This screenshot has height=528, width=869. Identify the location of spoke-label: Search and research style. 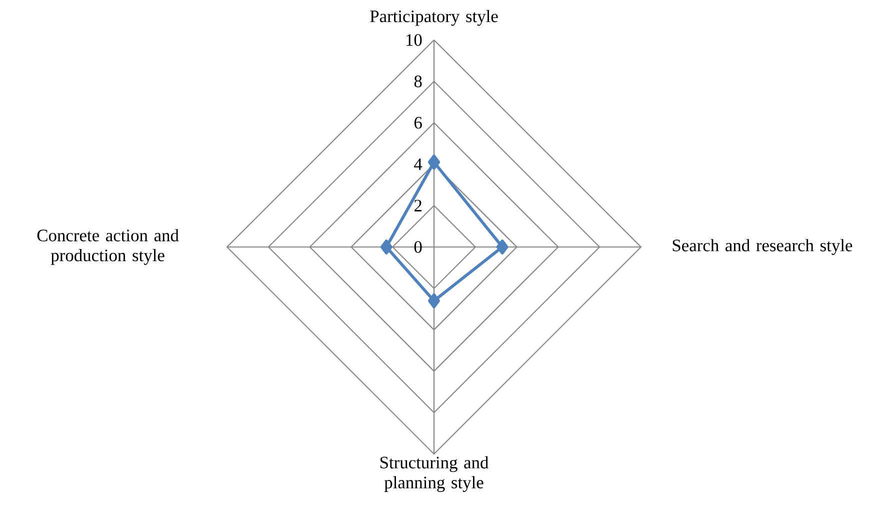
(762, 247).